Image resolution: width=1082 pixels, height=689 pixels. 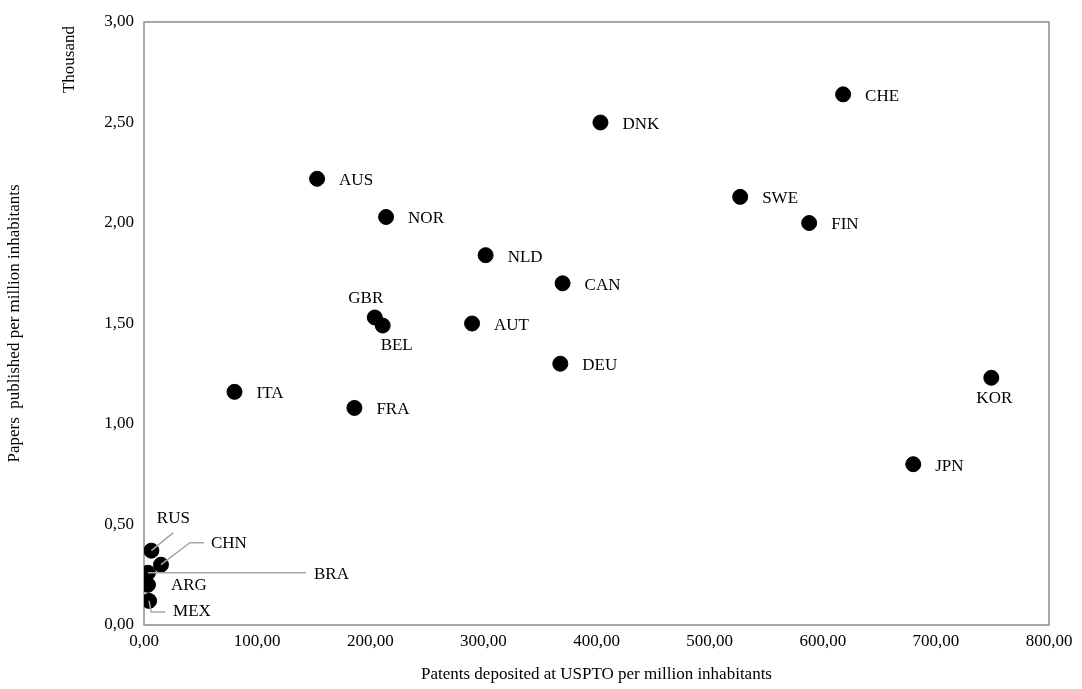 What do you see at coordinates (331, 574) in the screenshot?
I see `annotation: BRA` at bounding box center [331, 574].